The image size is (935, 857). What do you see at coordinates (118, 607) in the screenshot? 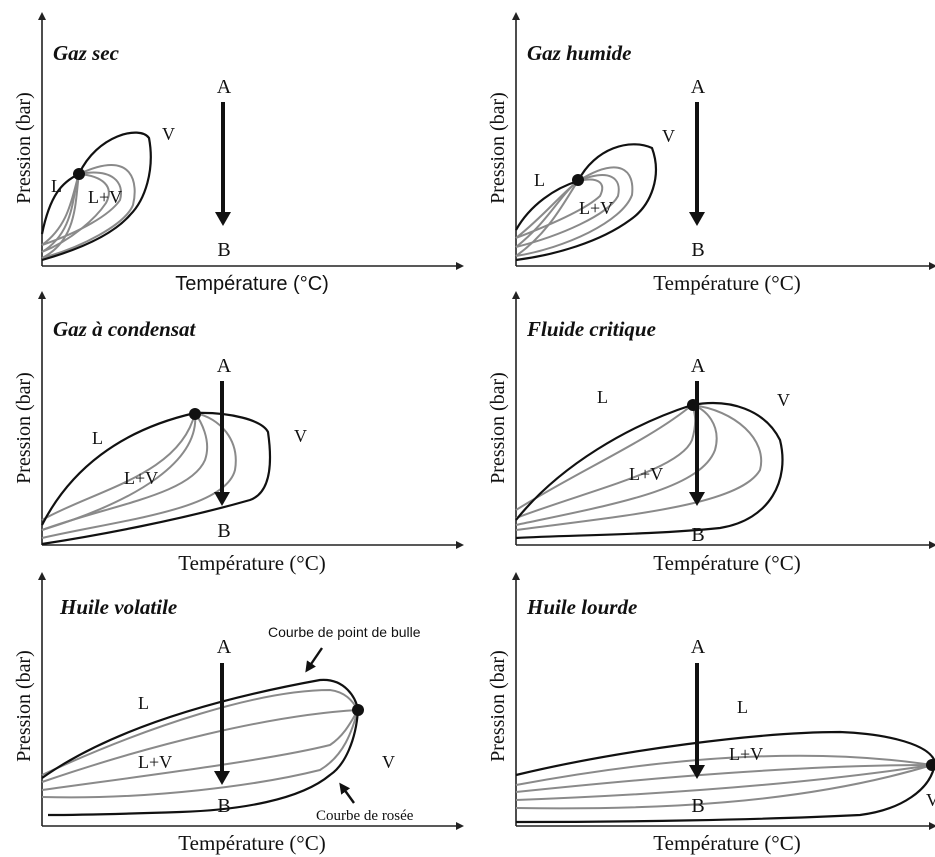
I see `panel-title: Huile volatile` at bounding box center [118, 607].